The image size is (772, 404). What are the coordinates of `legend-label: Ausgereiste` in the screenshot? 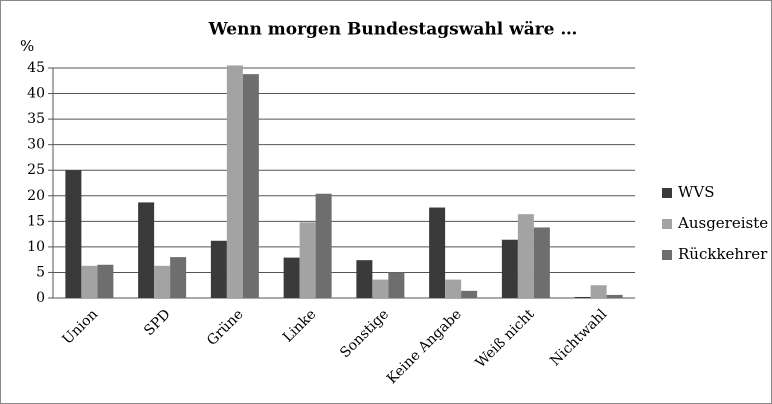 It's located at (722, 223).